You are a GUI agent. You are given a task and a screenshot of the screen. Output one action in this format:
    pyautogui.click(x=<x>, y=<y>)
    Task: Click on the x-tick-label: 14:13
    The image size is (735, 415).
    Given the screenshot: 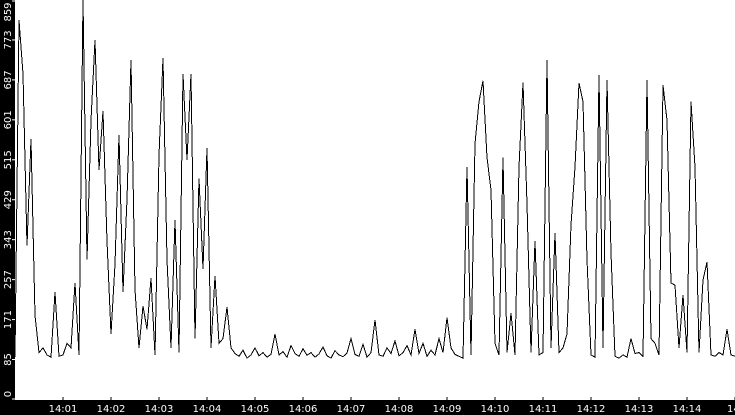 What is the action you would take?
    pyautogui.click(x=639, y=409)
    